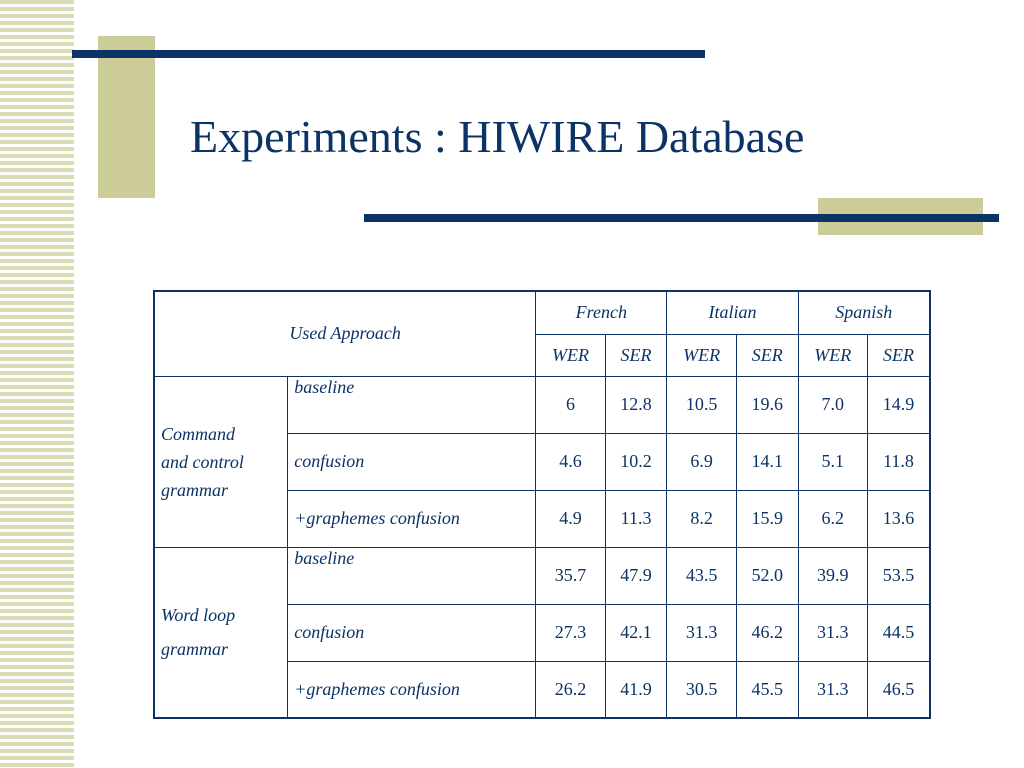 The width and height of the screenshot is (1024, 768). What do you see at coordinates (732, 312) in the screenshot?
I see `header-language-italian: Italian` at bounding box center [732, 312].